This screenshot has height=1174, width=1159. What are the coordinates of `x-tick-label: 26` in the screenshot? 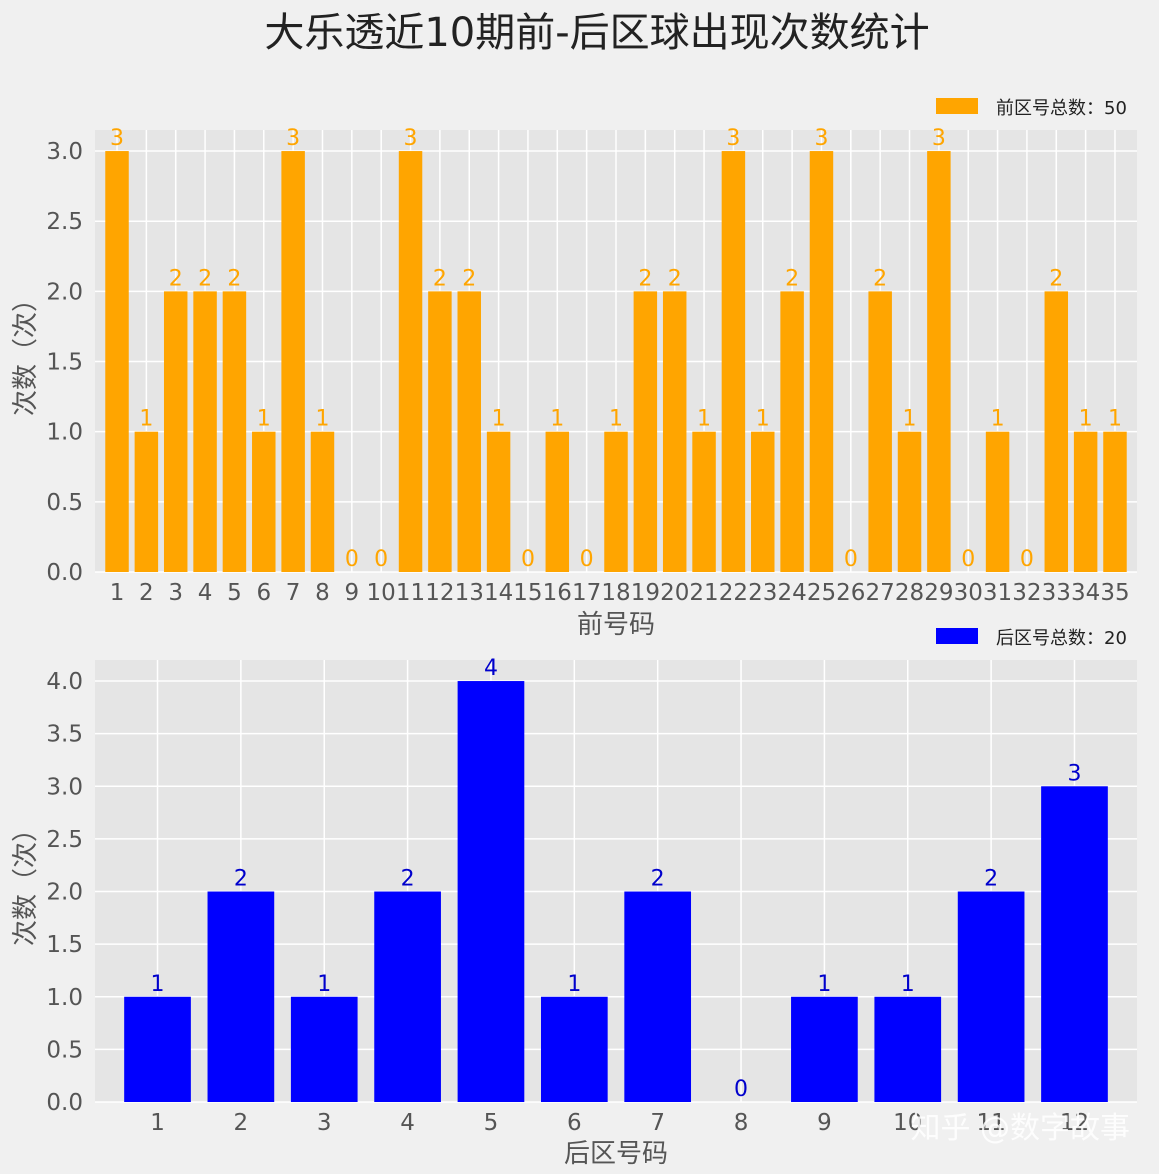 It's located at (850, 593).